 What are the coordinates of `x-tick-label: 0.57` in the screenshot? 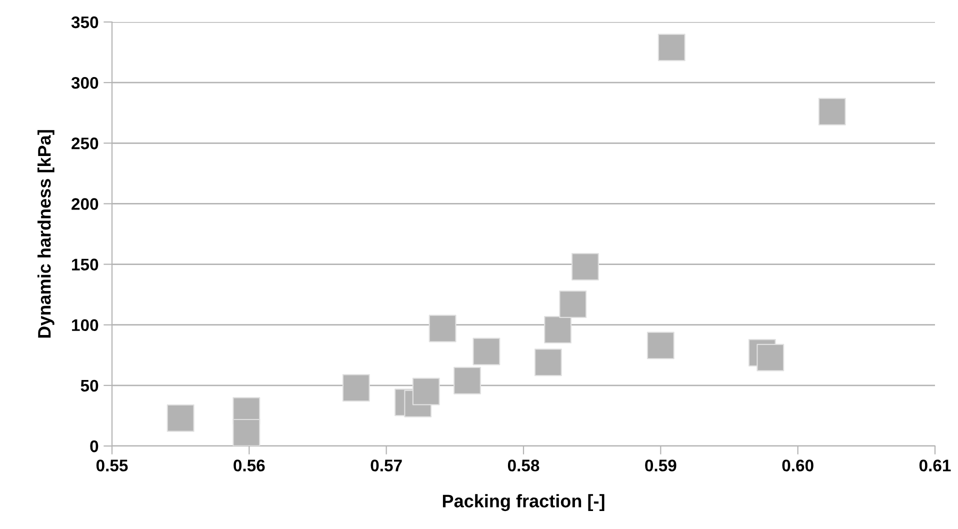 It's located at (386, 466).